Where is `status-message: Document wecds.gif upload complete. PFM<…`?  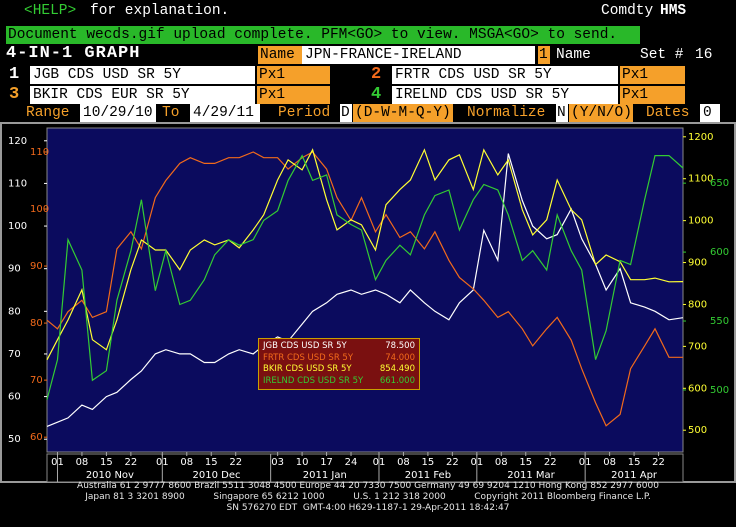 status-message: Document wecds.gif upload complete. PFM<… is located at coordinates (323, 35).